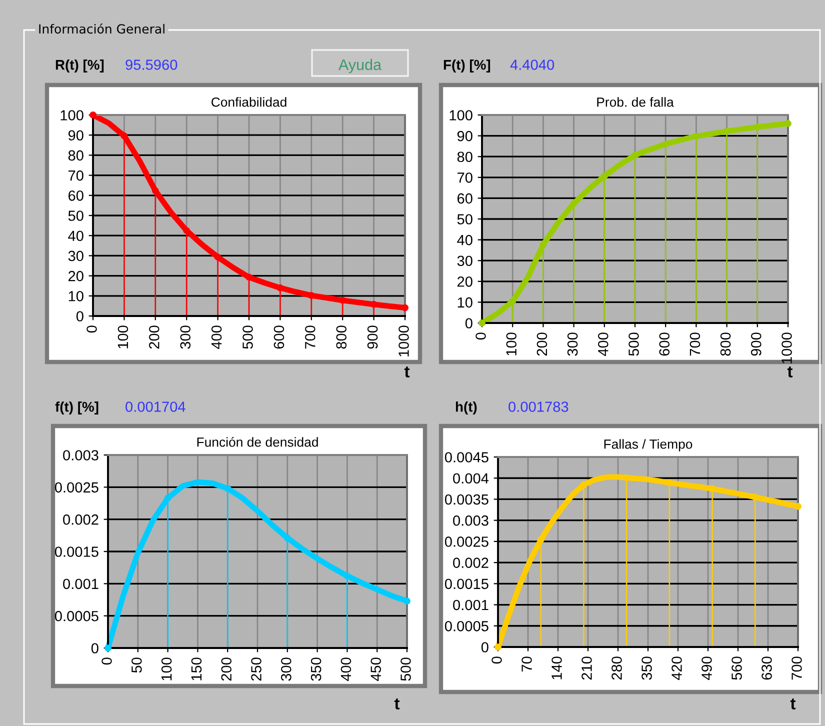 Image resolution: width=825 pixels, height=726 pixels. I want to click on x-tick-label: 490, so click(707, 668).